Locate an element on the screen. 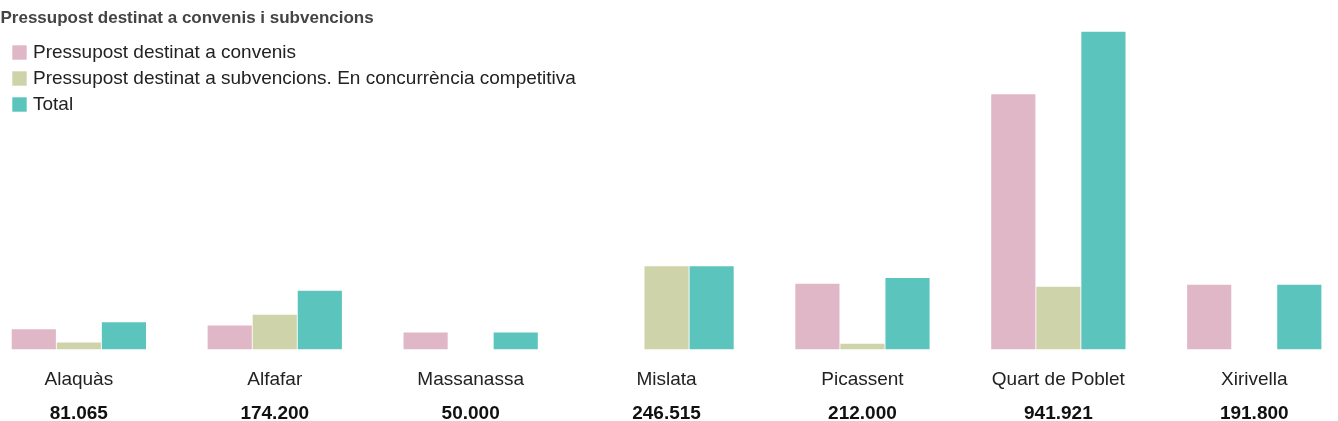 This screenshot has width=1338, height=421. x-tick-label: Mislata is located at coordinates (667, 378).